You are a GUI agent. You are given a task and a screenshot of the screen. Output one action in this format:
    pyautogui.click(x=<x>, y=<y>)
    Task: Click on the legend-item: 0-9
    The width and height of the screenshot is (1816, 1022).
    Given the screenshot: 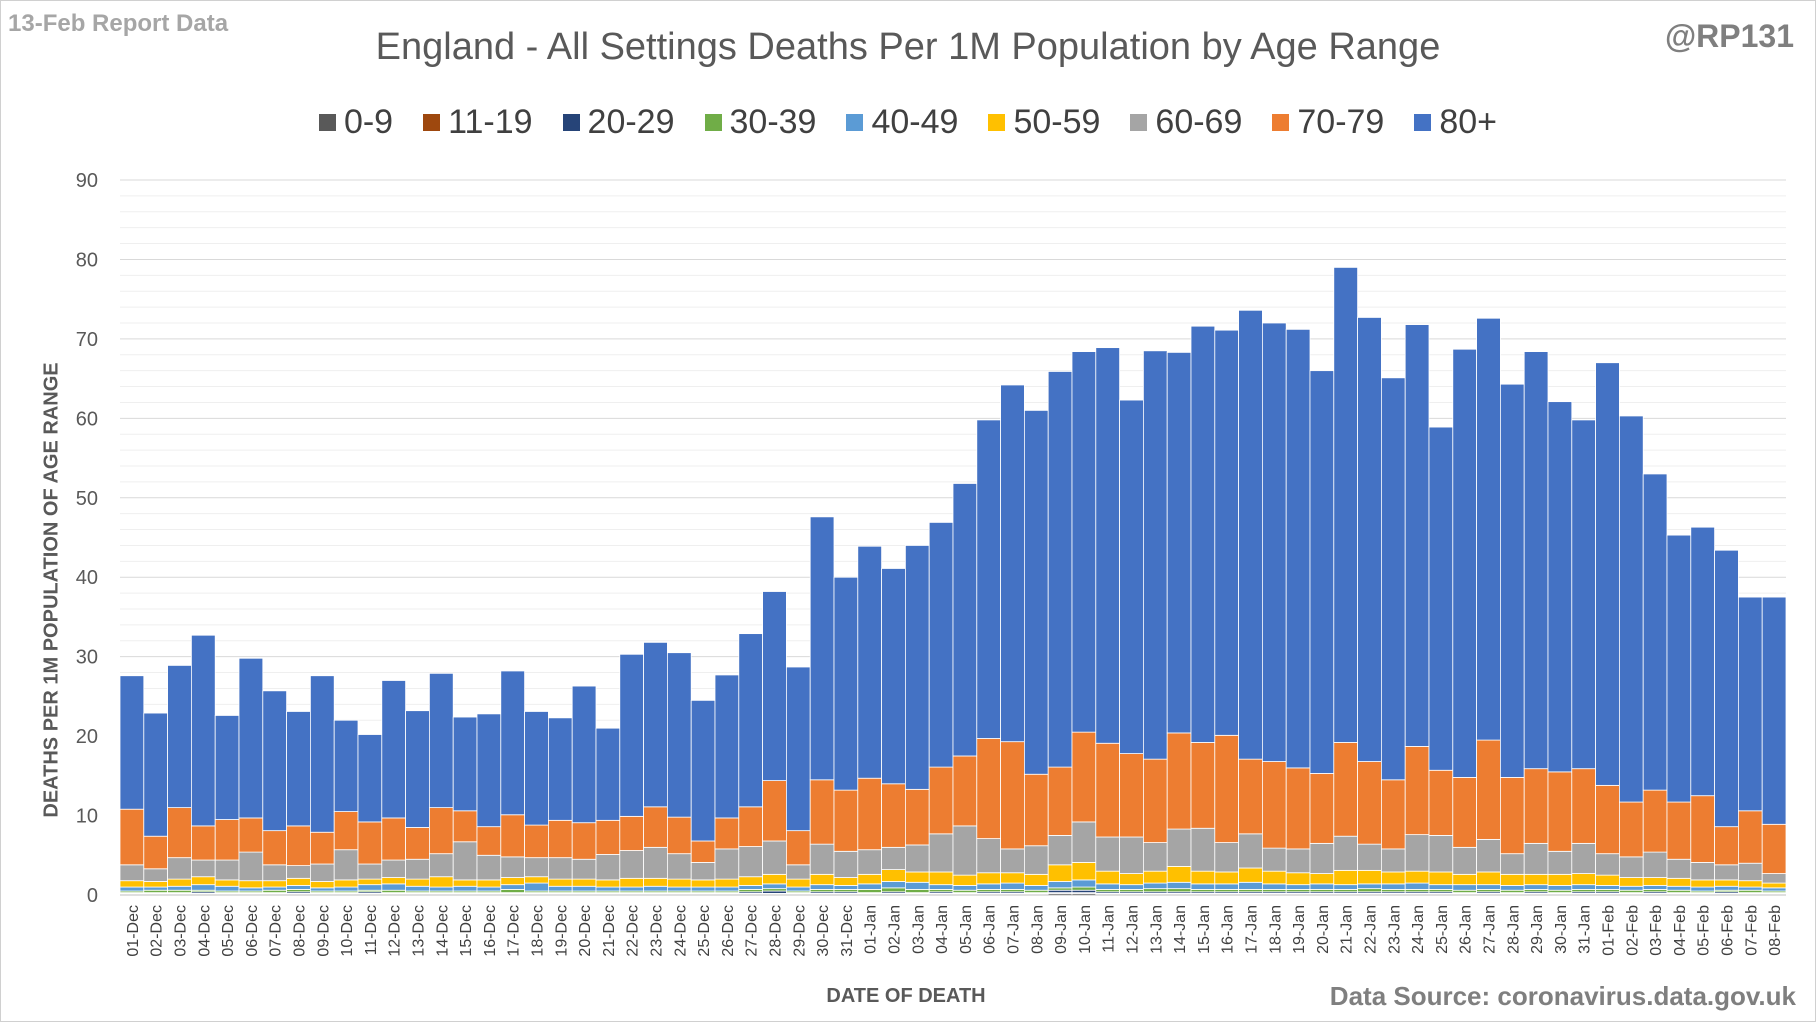 What is the action you would take?
    pyautogui.click(x=355, y=122)
    